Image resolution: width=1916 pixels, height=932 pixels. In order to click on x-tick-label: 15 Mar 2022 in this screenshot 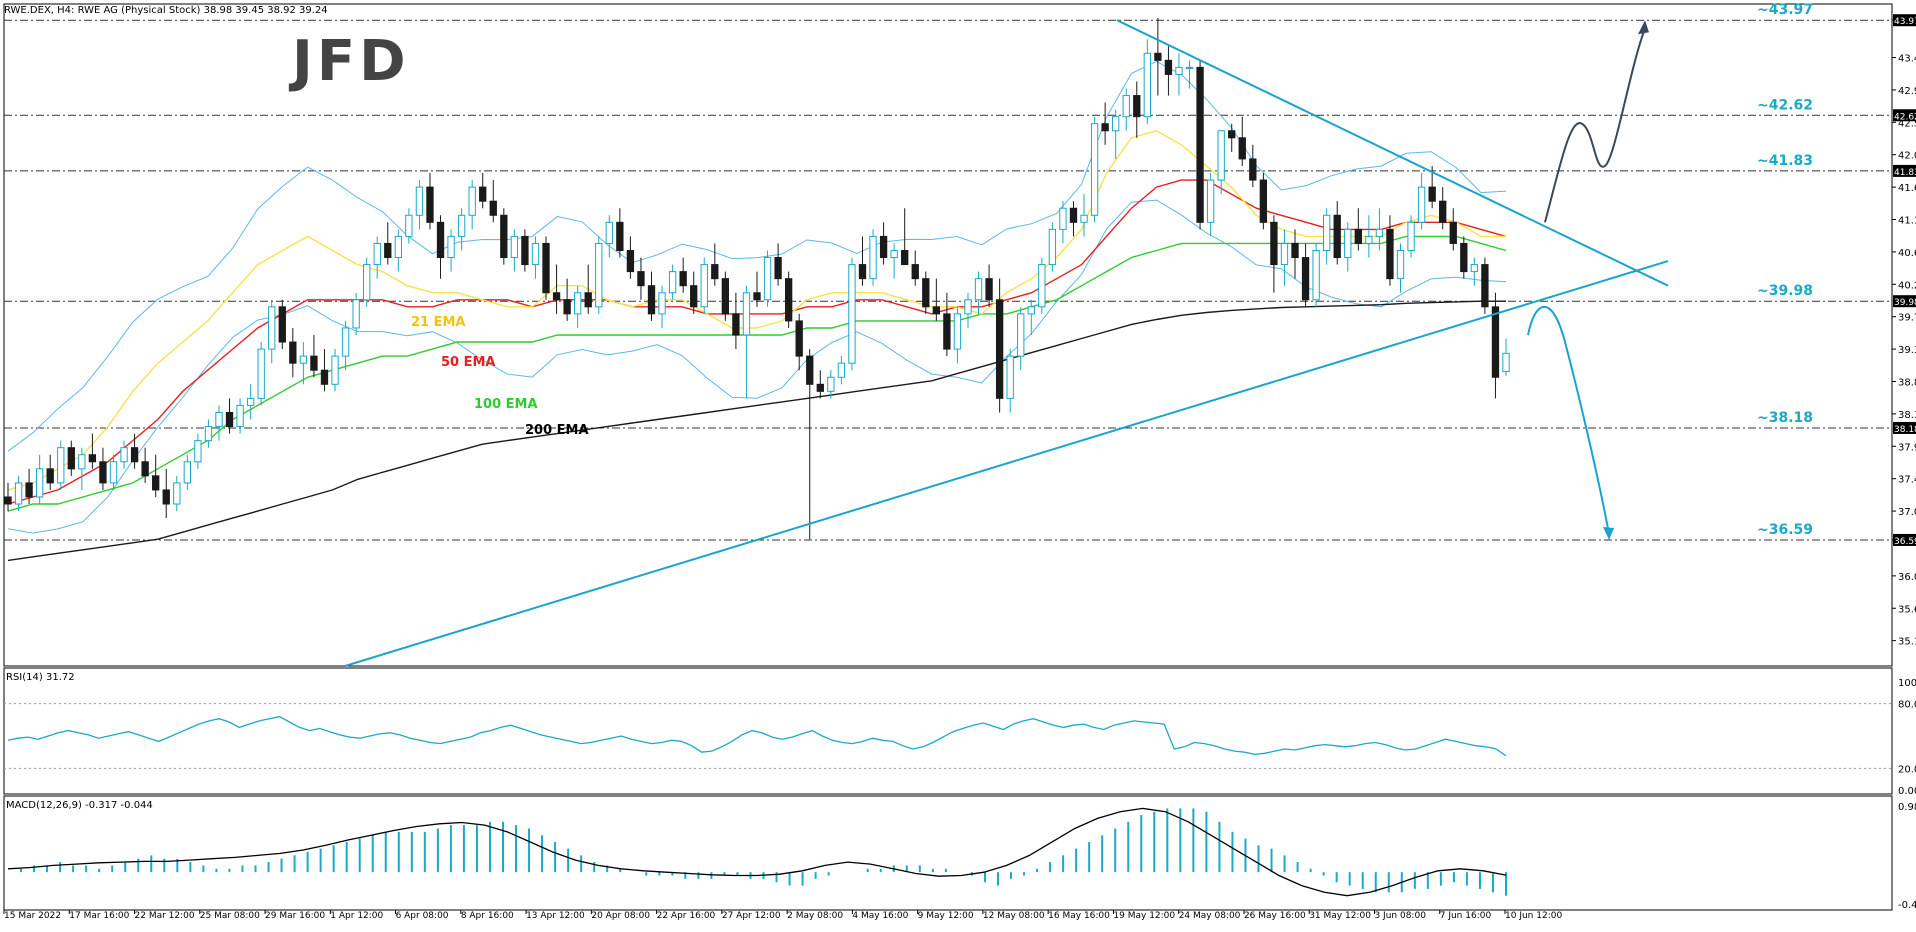, I will do `click(32, 916)`.